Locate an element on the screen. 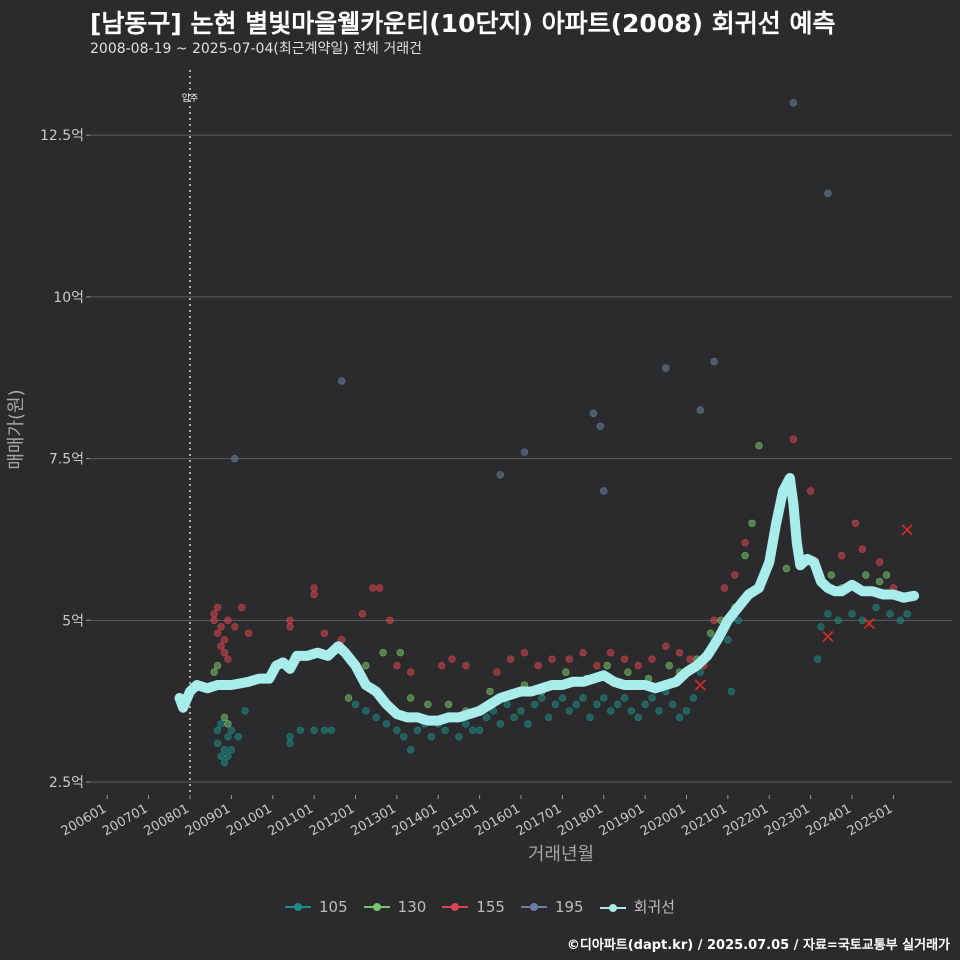 This screenshot has width=960, height=960. x-tick-label: 200701 is located at coordinates (125, 820).